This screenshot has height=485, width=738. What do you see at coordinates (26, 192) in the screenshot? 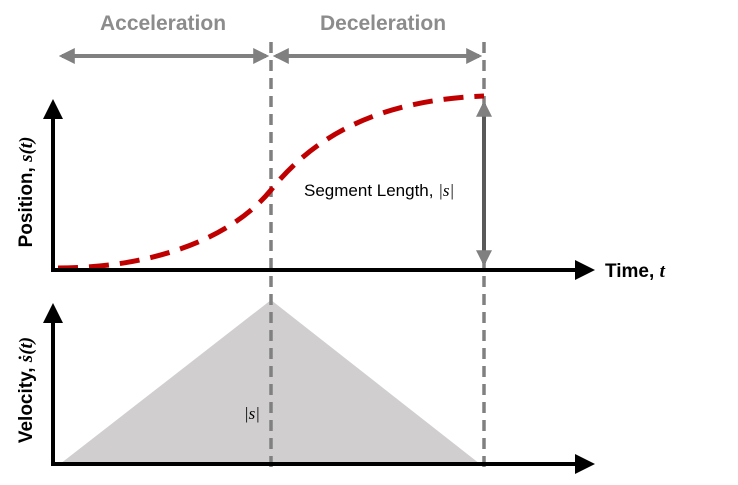
I see `position-axis-label: Position, s(t)` at bounding box center [26, 192].